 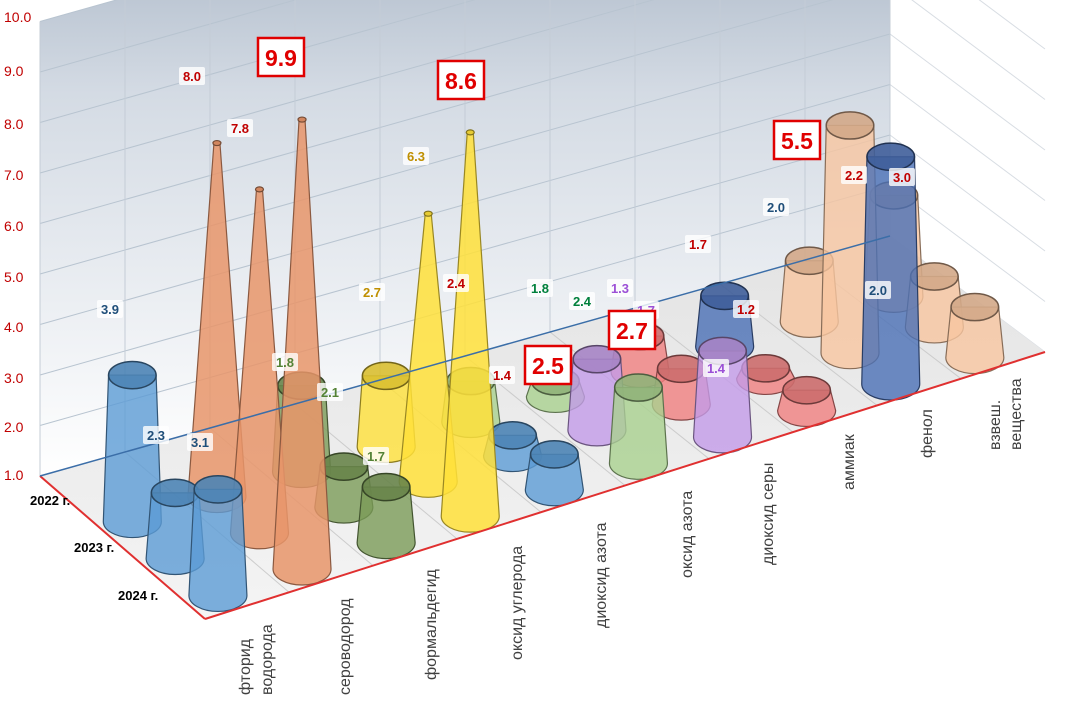 I want to click on category-label: оксид углерода, so click(x=517, y=603).